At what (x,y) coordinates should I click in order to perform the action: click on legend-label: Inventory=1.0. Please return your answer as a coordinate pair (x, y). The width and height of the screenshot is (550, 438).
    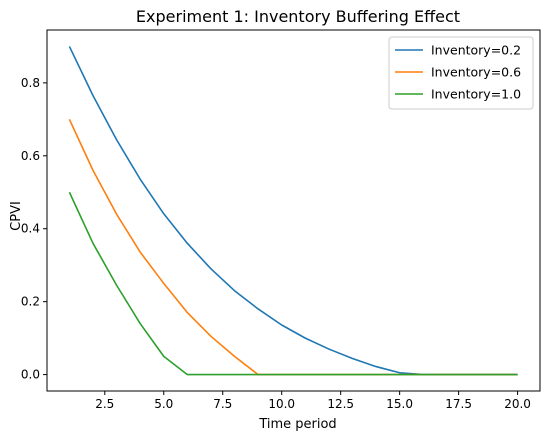
    Looking at the image, I should click on (476, 94).